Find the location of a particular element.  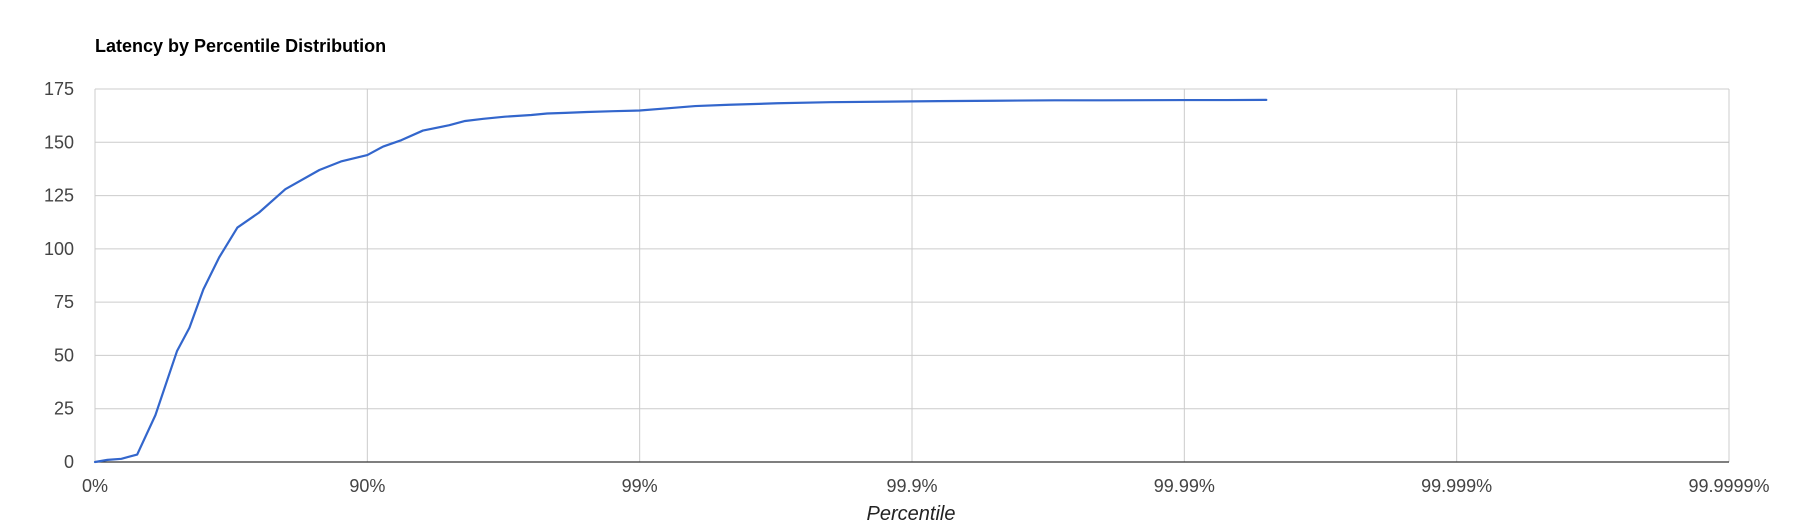

chart-title: Latency by Percentile Distribution is located at coordinates (240, 46).